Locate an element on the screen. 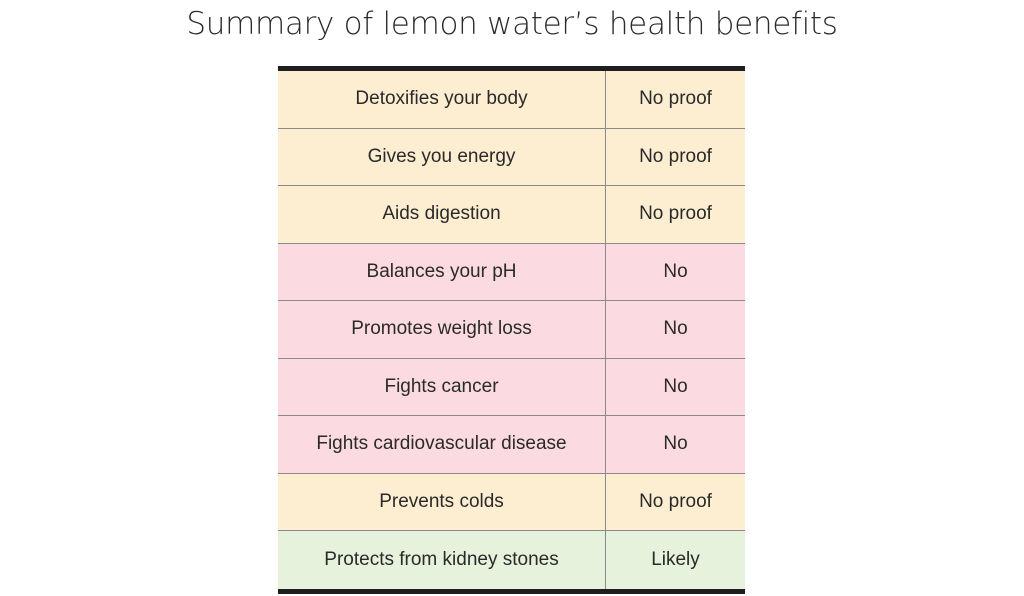 This screenshot has width=1024, height=596. table-row: Detoxifies your body No proof is located at coordinates (511, 100).